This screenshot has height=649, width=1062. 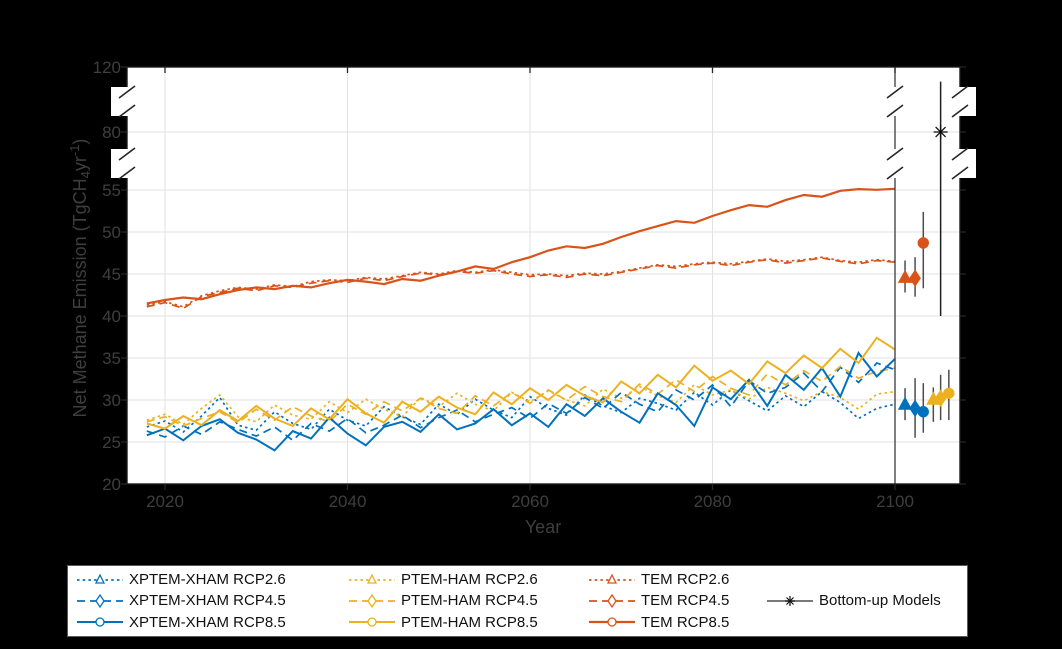 What do you see at coordinates (111, 190) in the screenshot?
I see `y-tick-label: 55` at bounding box center [111, 190].